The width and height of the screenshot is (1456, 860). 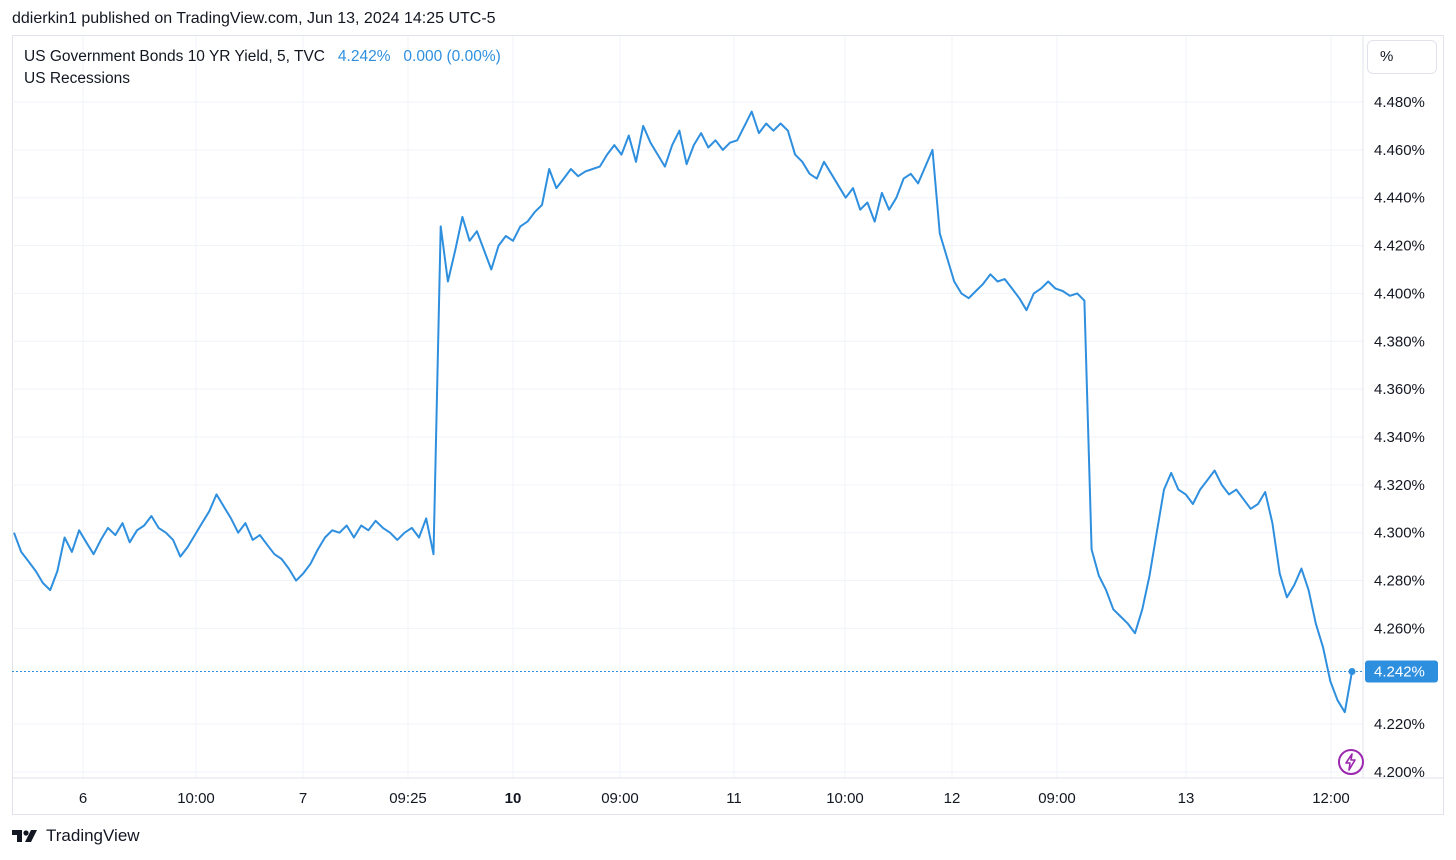 I want to click on last-price-label: 4.242%, so click(x=1401, y=671).